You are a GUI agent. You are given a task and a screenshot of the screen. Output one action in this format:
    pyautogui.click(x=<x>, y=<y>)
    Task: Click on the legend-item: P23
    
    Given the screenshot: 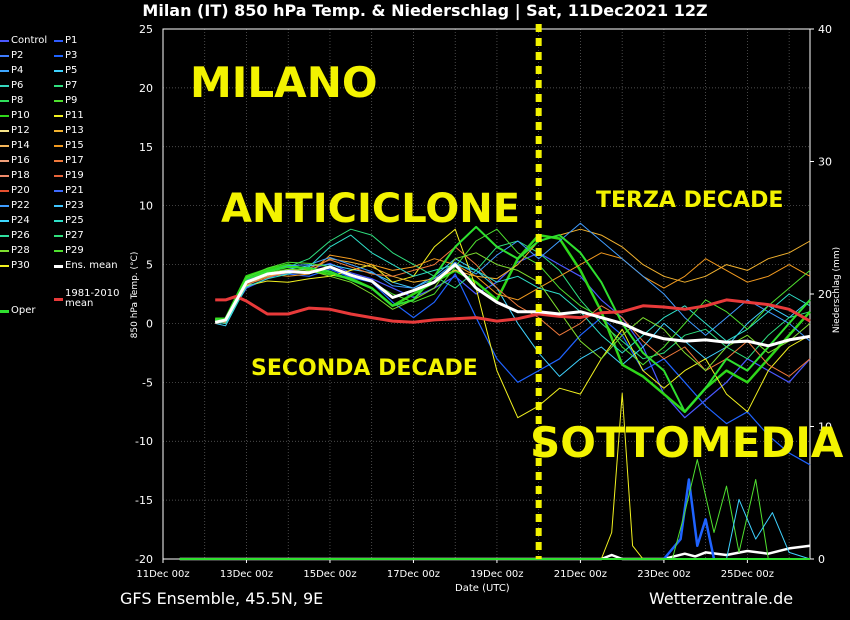 What is the action you would take?
    pyautogui.click(x=69, y=206)
    